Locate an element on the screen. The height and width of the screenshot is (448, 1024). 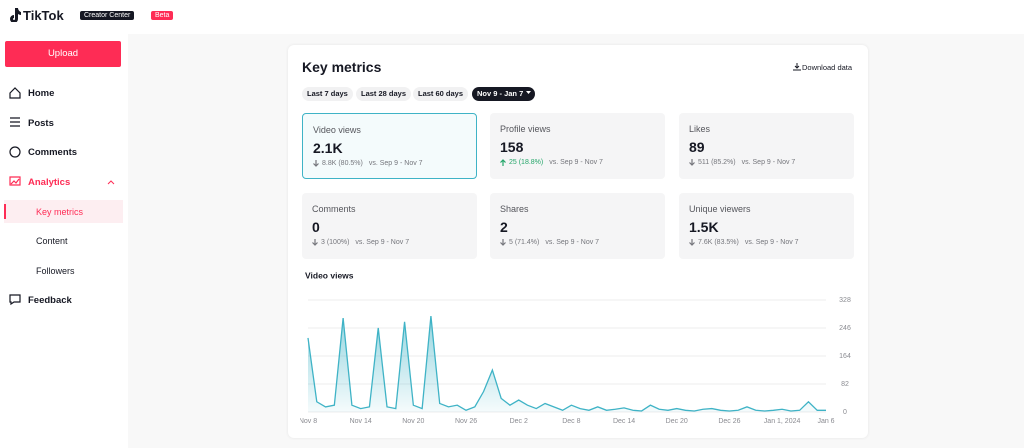
metric-card: Likes 89 511 (85.2%) vs. Sep 9 - Nov 7 is located at coordinates (766, 146).